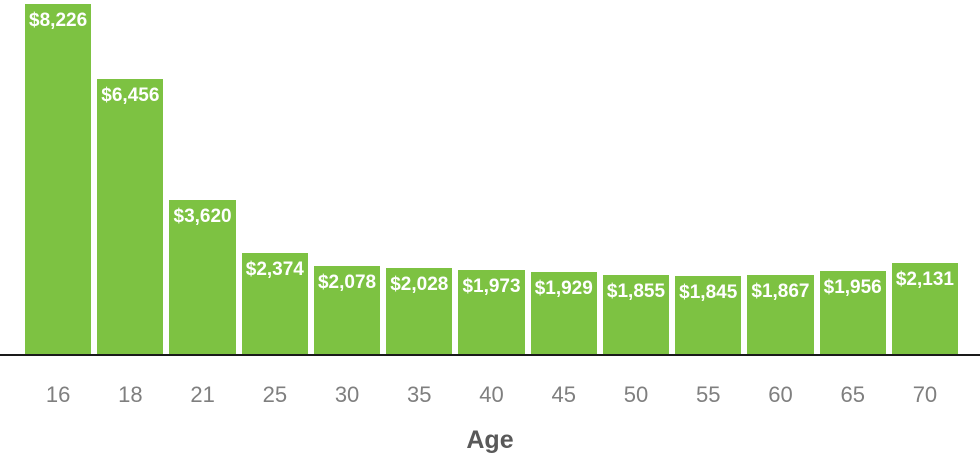 This screenshot has width=980, height=461. I want to click on bar-value-label: $2,374, so click(274, 269).